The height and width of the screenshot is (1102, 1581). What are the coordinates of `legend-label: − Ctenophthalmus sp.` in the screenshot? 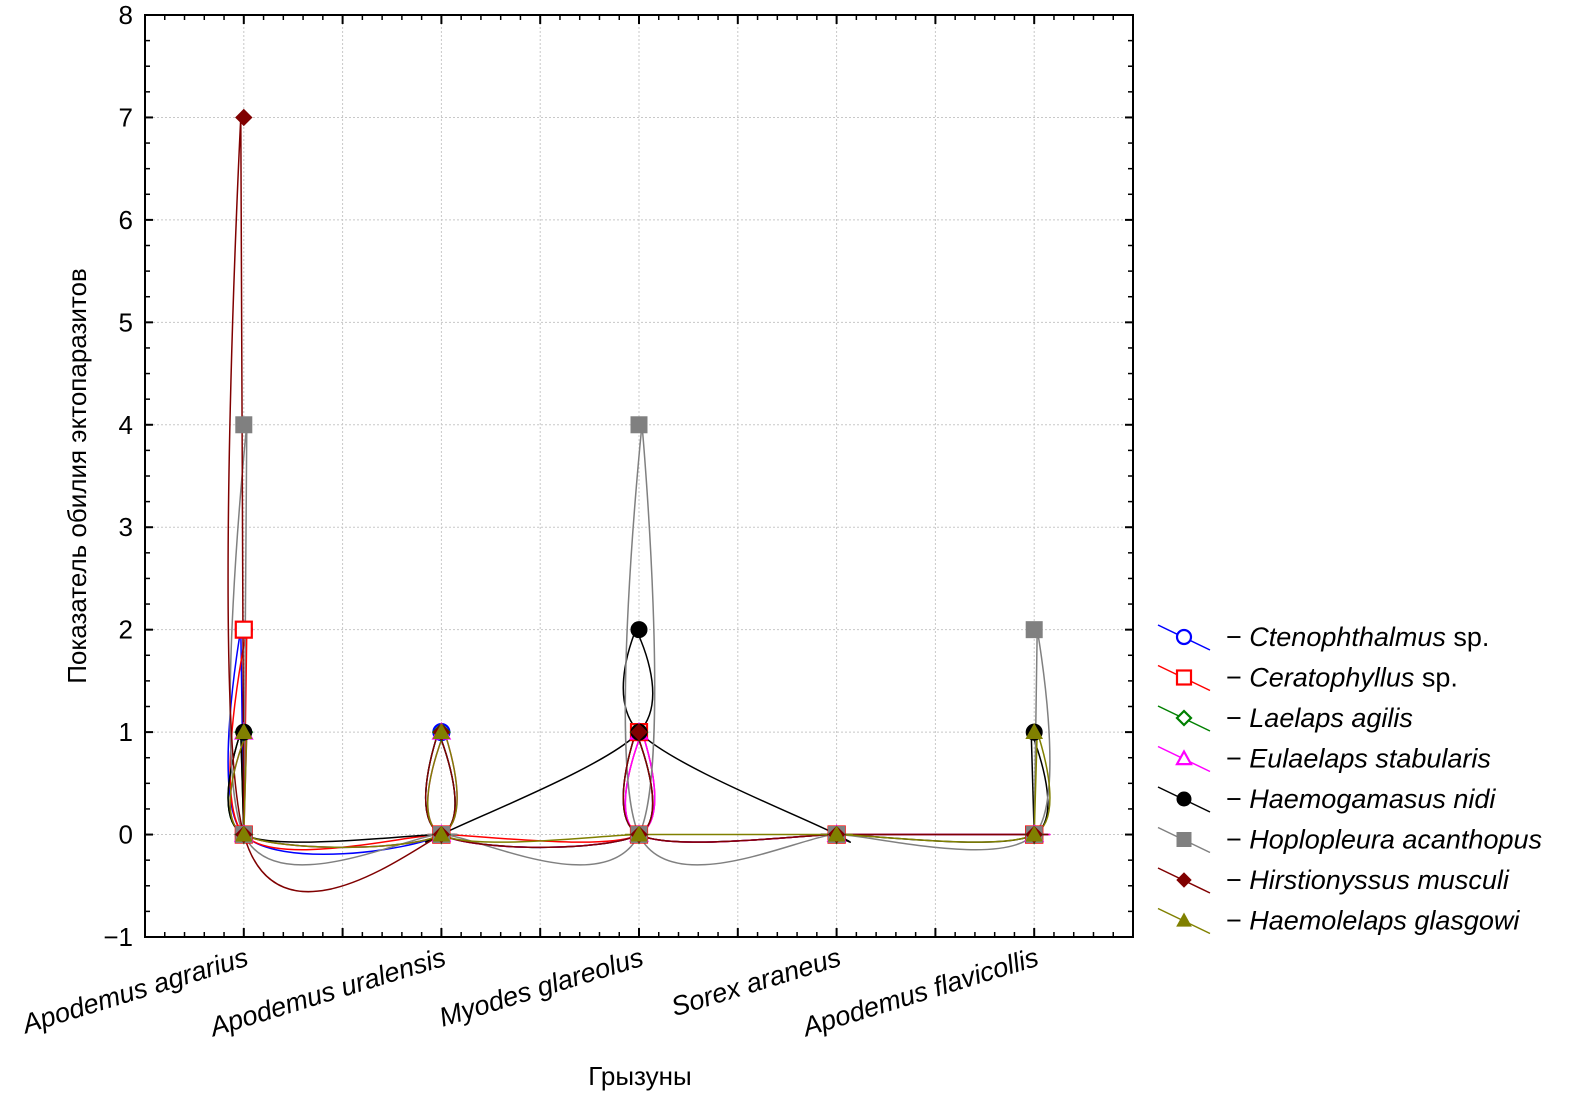 It's located at (1357, 637).